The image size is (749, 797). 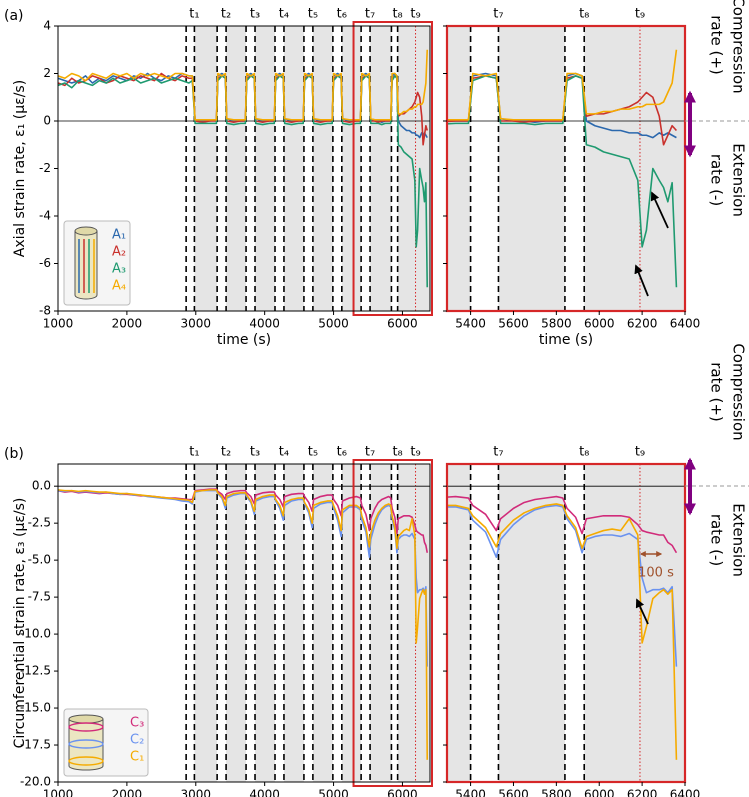 What do you see at coordinates (20, 623) in the screenshot?
I see `y-axis-label: Circumferential strain rate, ε₃ (με/s)` at bounding box center [20, 623].